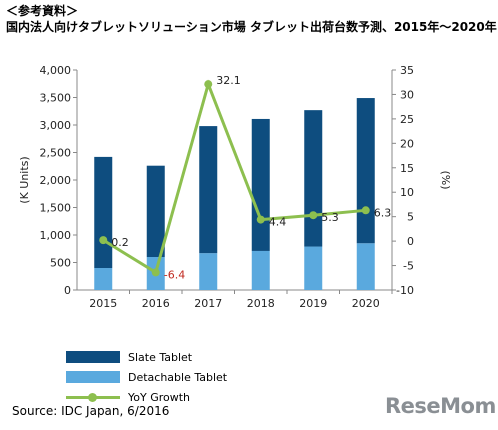 This screenshot has width=498, height=430. What do you see at coordinates (103, 212) in the screenshot?
I see `bar-slate-2015` at bounding box center [103, 212].